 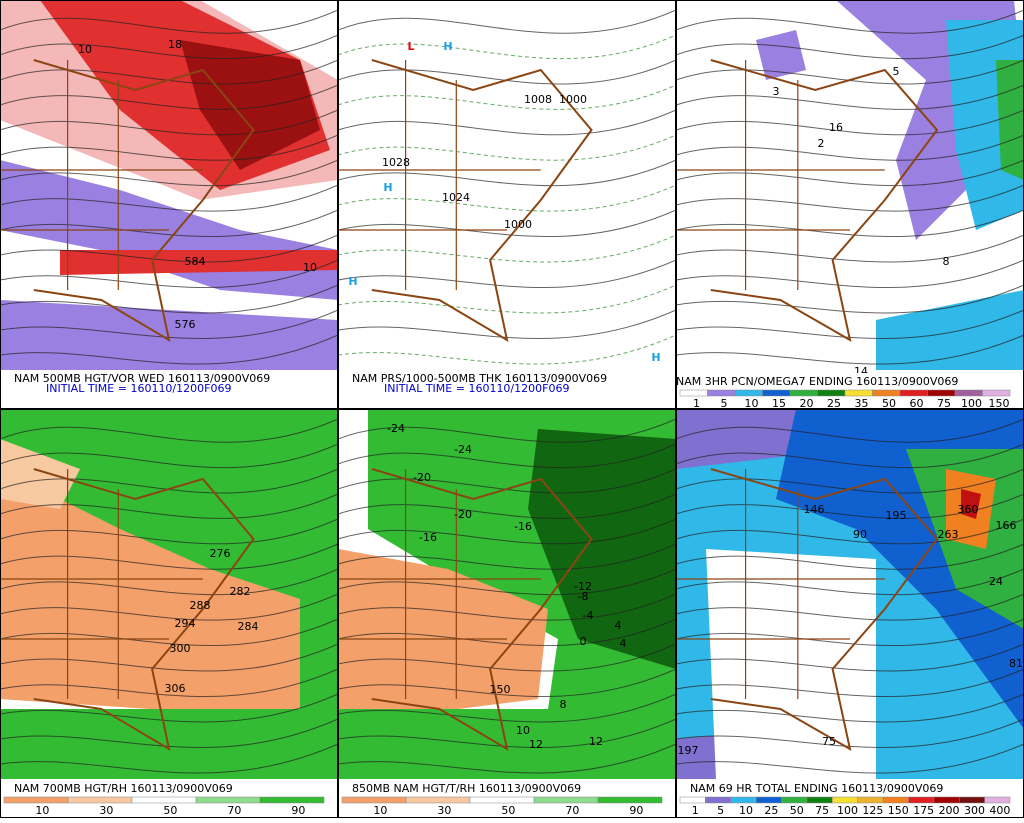 What do you see at coordinates (185, 324) in the screenshot?
I see `map-label: 576` at bounding box center [185, 324].